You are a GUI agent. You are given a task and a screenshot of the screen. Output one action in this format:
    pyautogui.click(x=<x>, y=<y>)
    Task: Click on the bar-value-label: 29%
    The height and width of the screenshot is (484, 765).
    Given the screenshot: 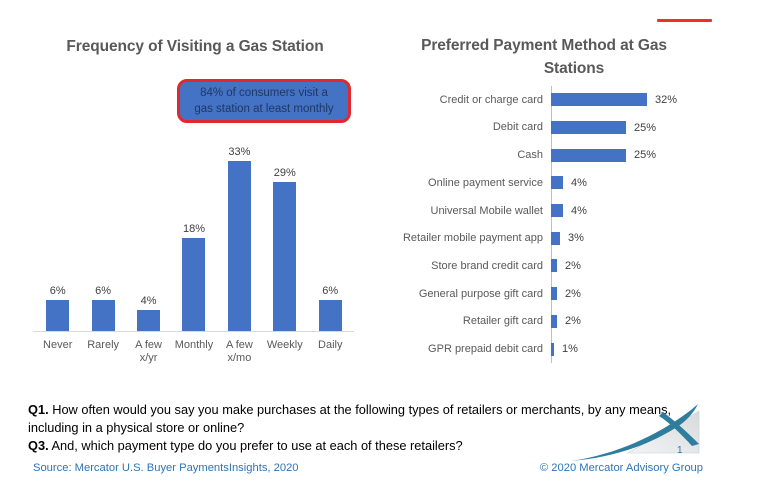 What is the action you would take?
    pyautogui.click(x=284, y=173)
    